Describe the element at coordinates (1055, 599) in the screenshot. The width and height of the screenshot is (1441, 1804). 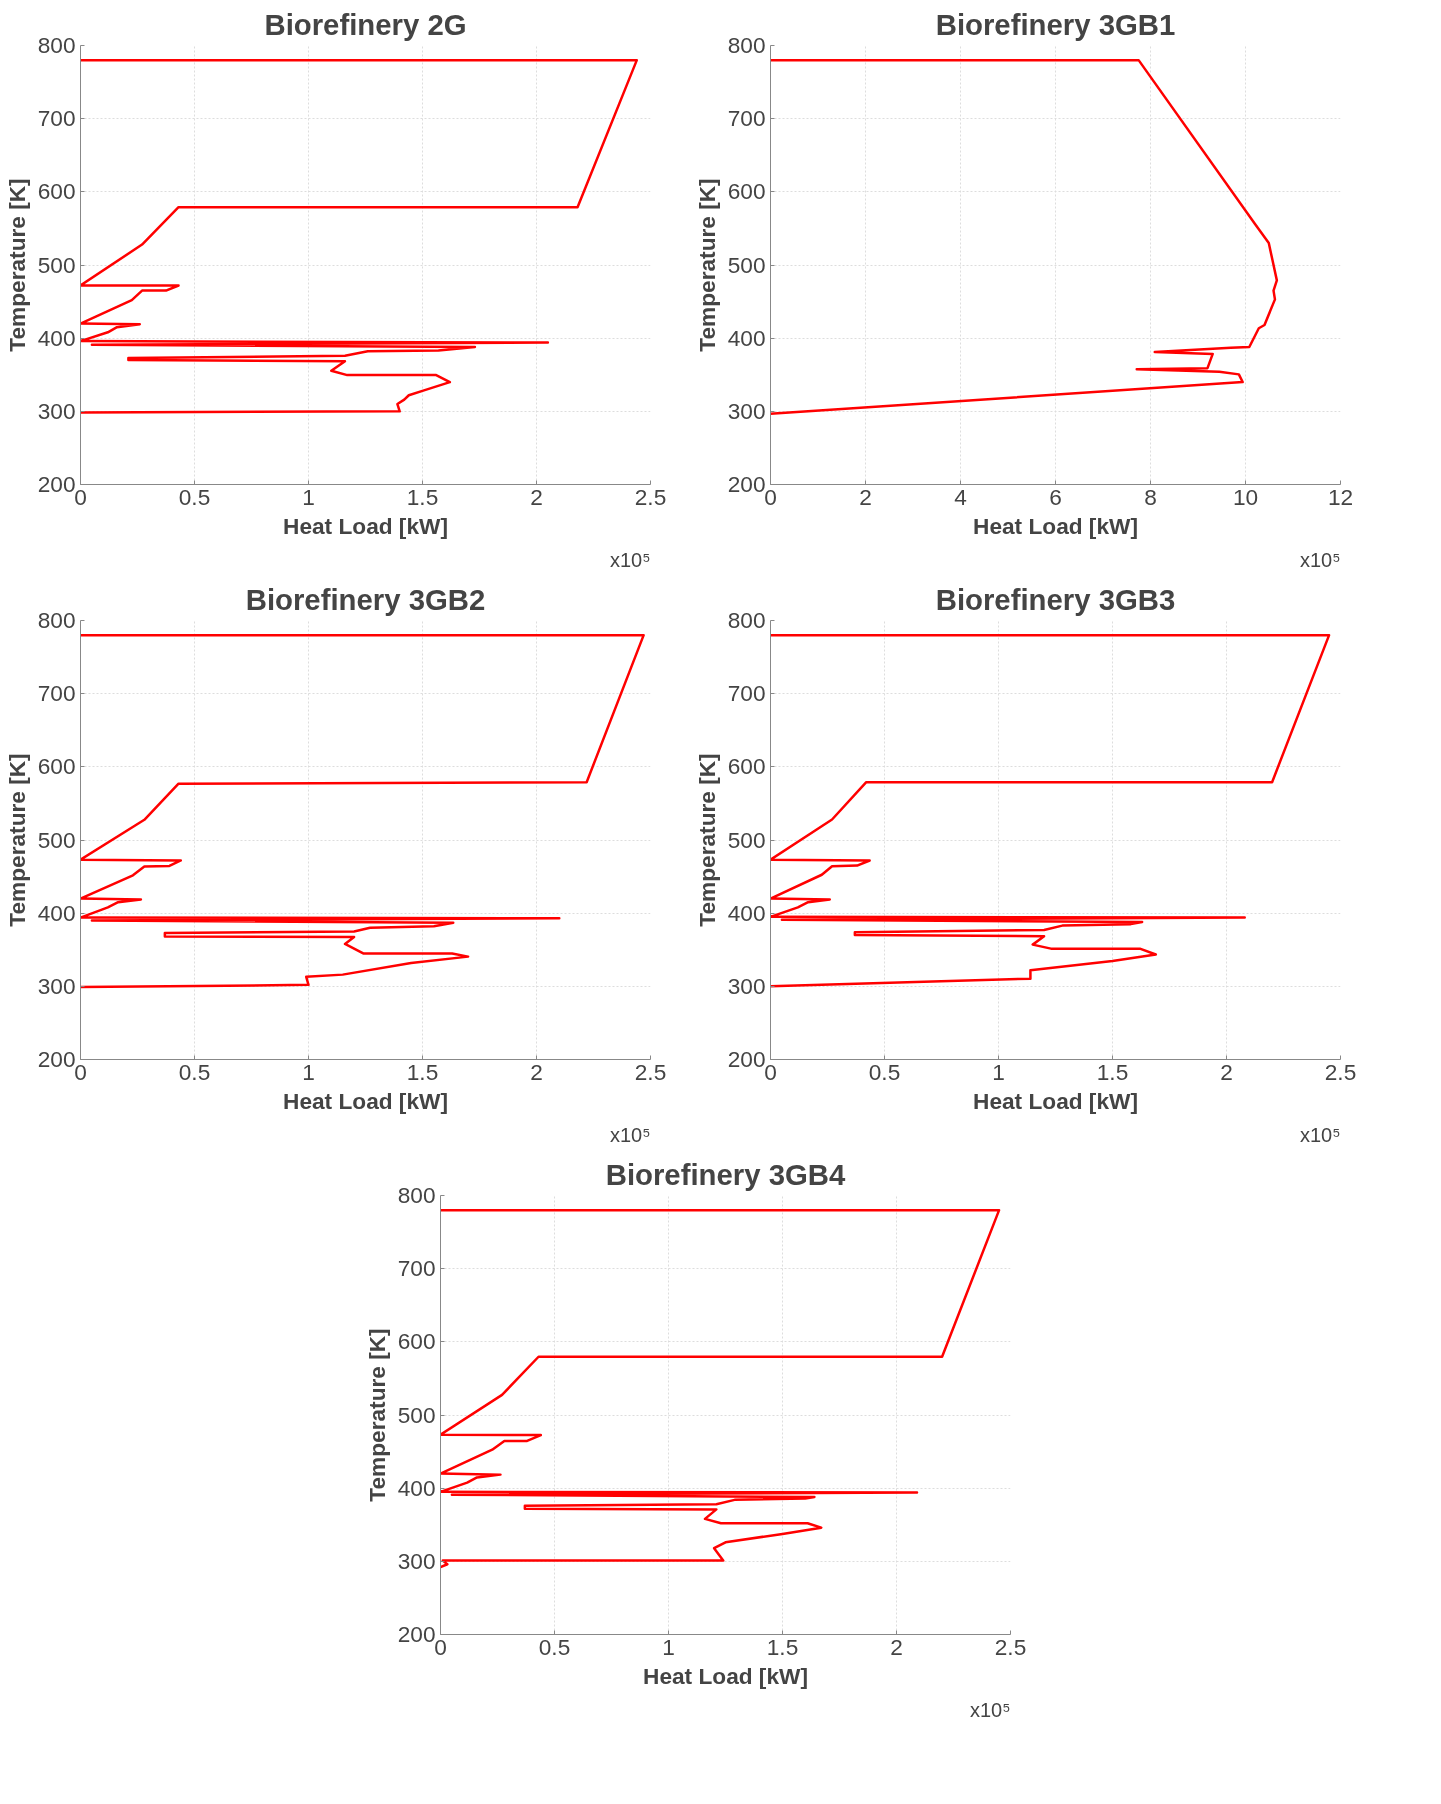
I see `chart-title: Biorefinery 3GB3` at that location.